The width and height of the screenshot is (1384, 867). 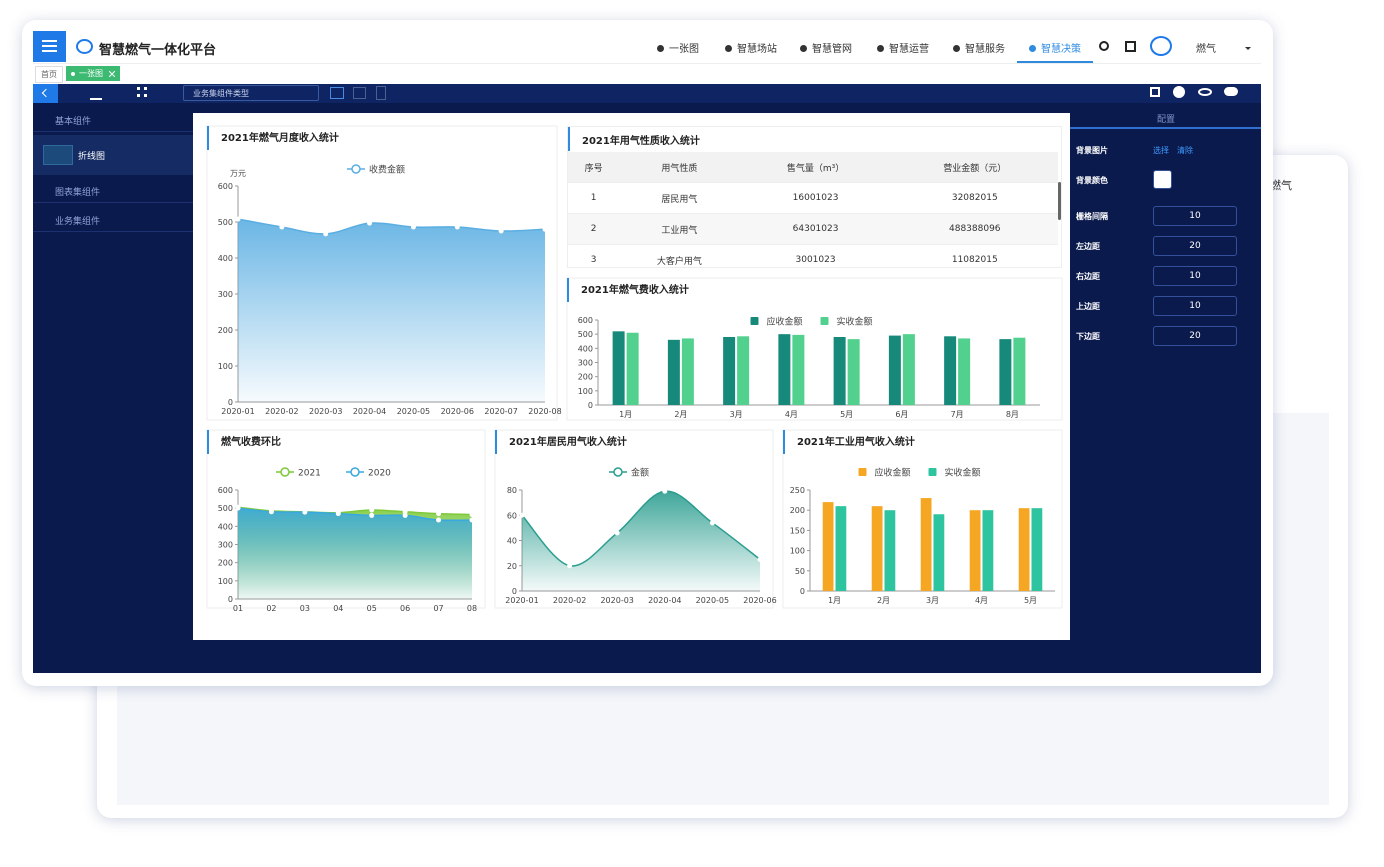 What do you see at coordinates (280, 137) in the screenshot?
I see `chart-title: 2021年燃气月度收入统计` at bounding box center [280, 137].